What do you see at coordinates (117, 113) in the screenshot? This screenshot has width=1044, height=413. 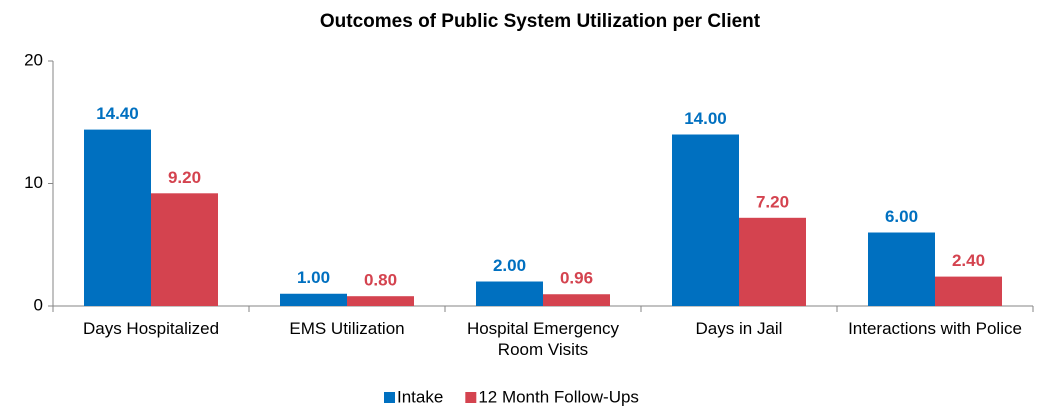 I see `data-label: 14.40` at bounding box center [117, 113].